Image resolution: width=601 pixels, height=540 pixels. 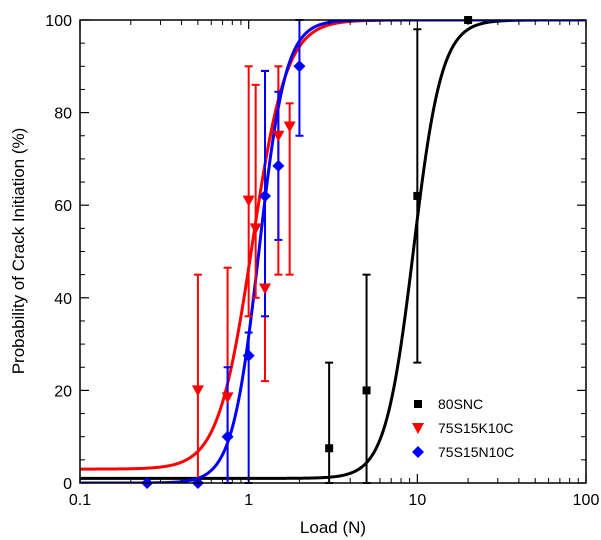 What do you see at coordinates (58, 21) in the screenshot?
I see `y-tick-label: 100` at bounding box center [58, 21].